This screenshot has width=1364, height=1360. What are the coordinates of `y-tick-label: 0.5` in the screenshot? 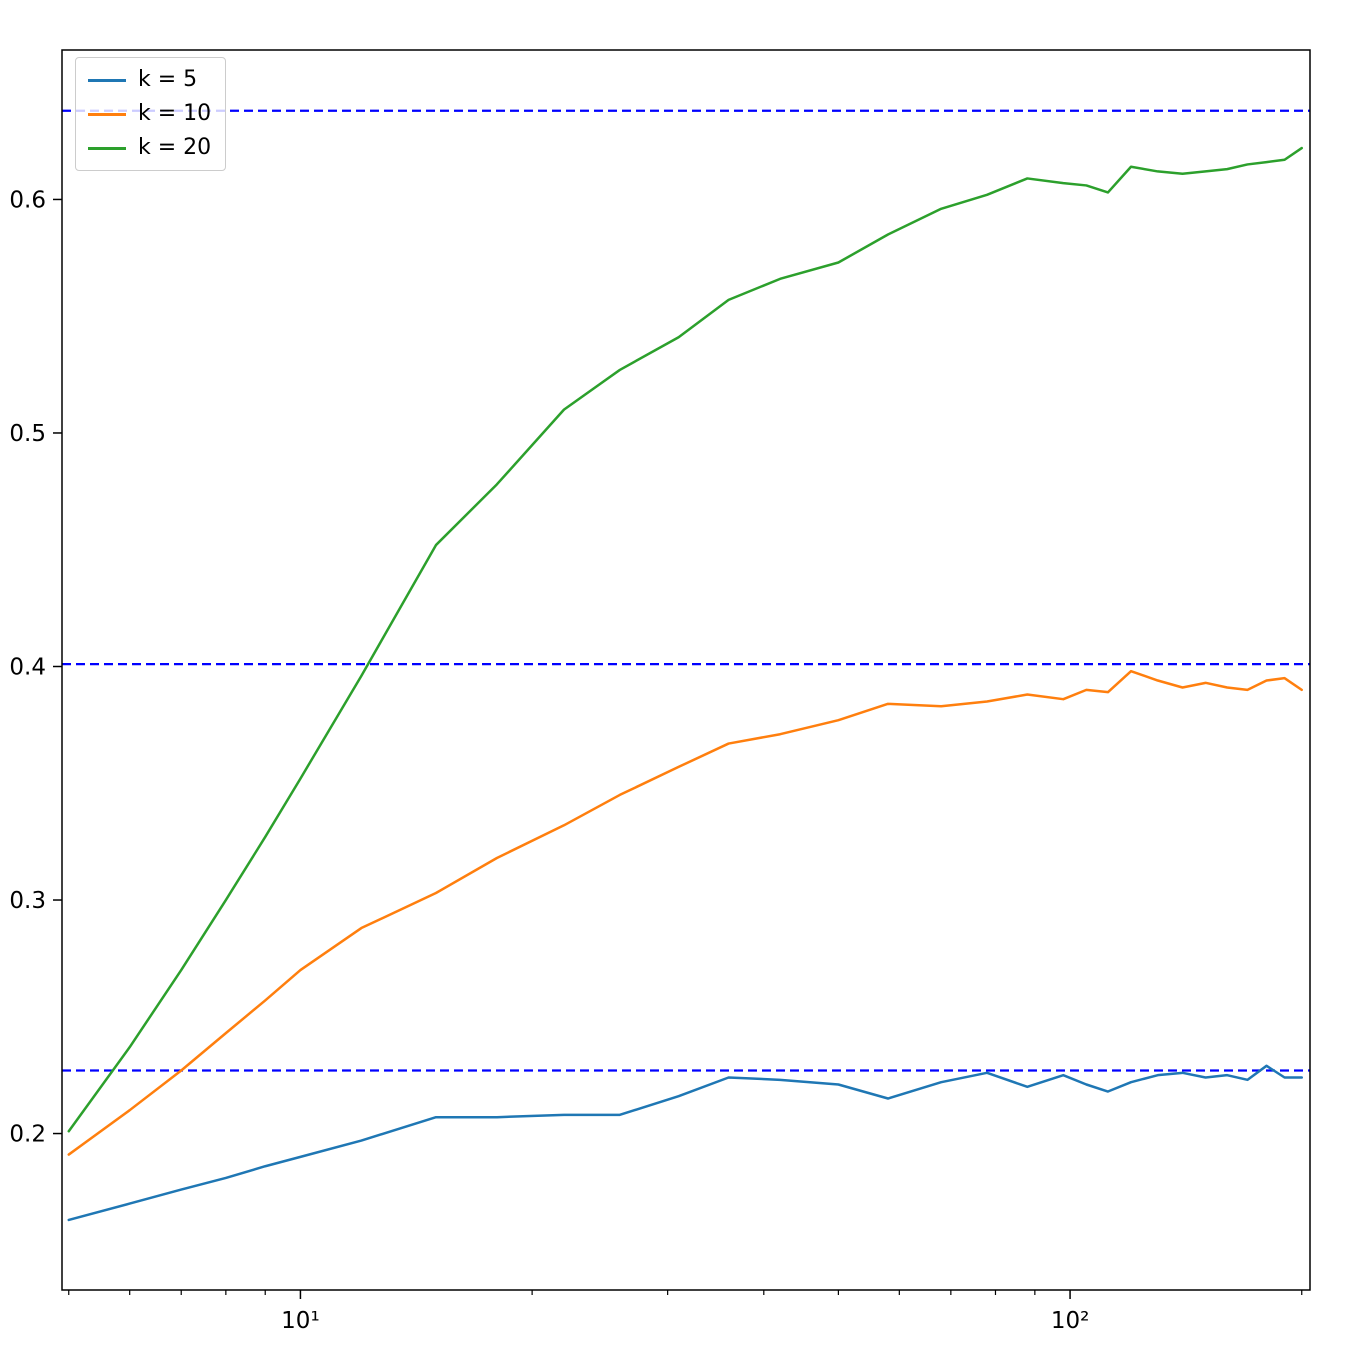 It's located at (27, 434).